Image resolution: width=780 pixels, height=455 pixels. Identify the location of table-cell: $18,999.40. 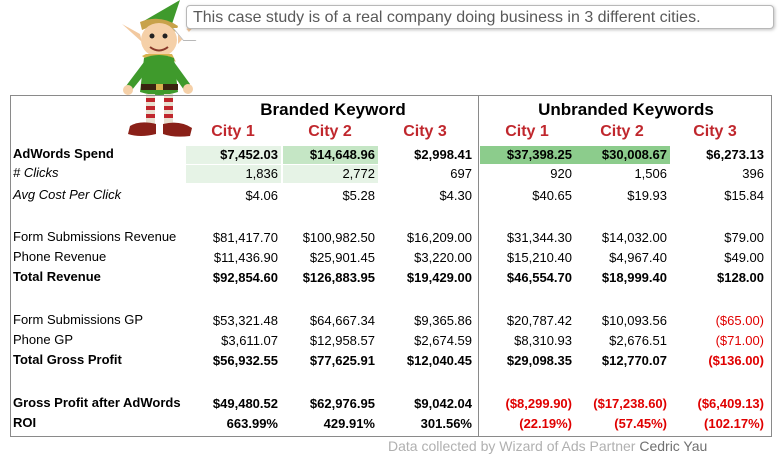
(634, 277).